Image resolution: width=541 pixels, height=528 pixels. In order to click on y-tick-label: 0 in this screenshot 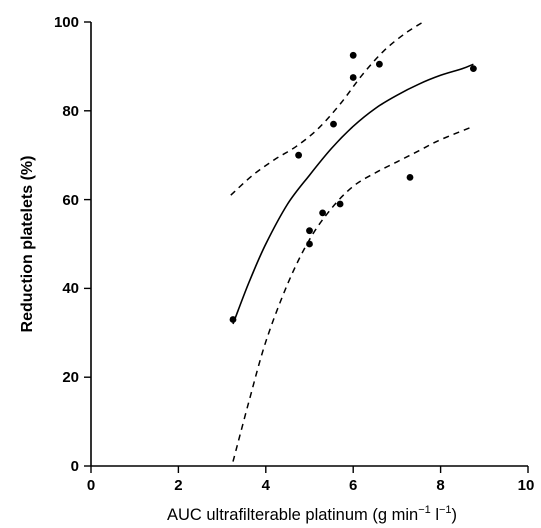, I will do `click(75, 466)`.